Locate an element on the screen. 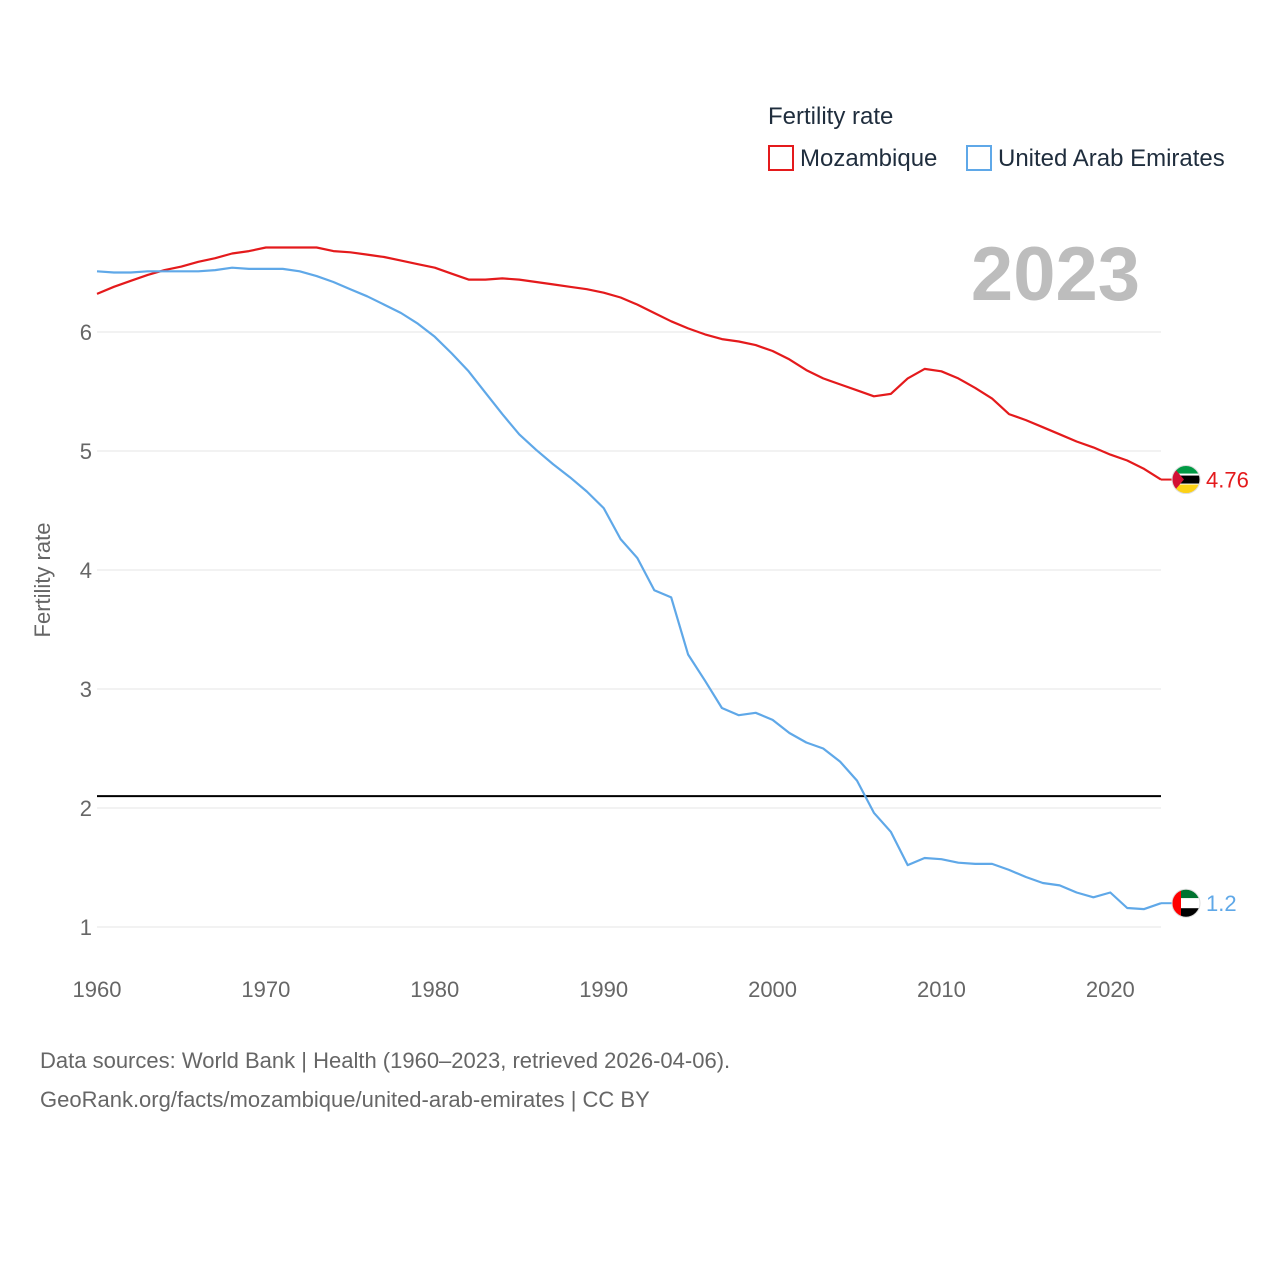  flag-stripe-yellow is located at coordinates (1186, 489).